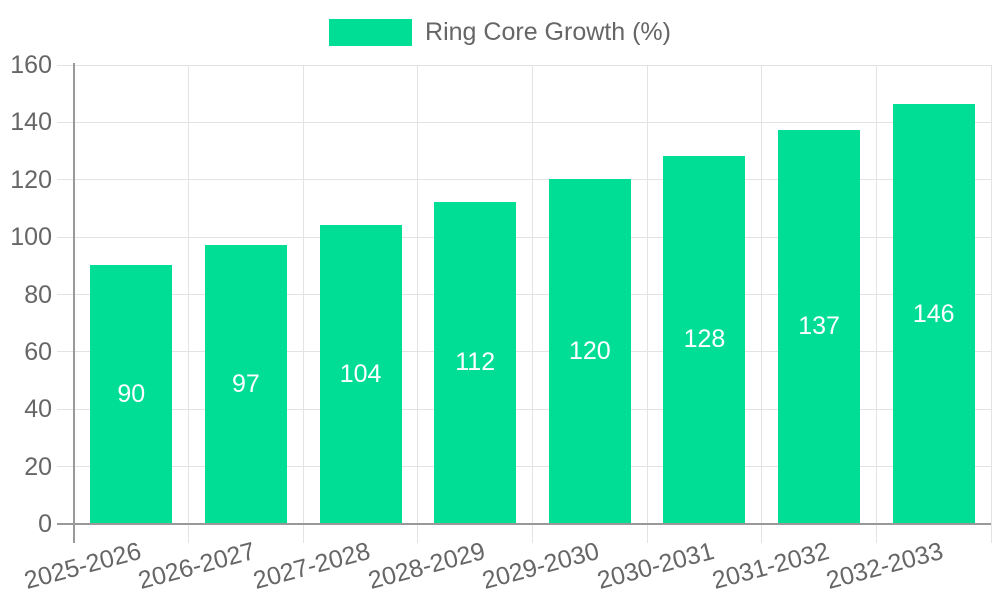  I want to click on bar-value-label: 120, so click(589, 350).